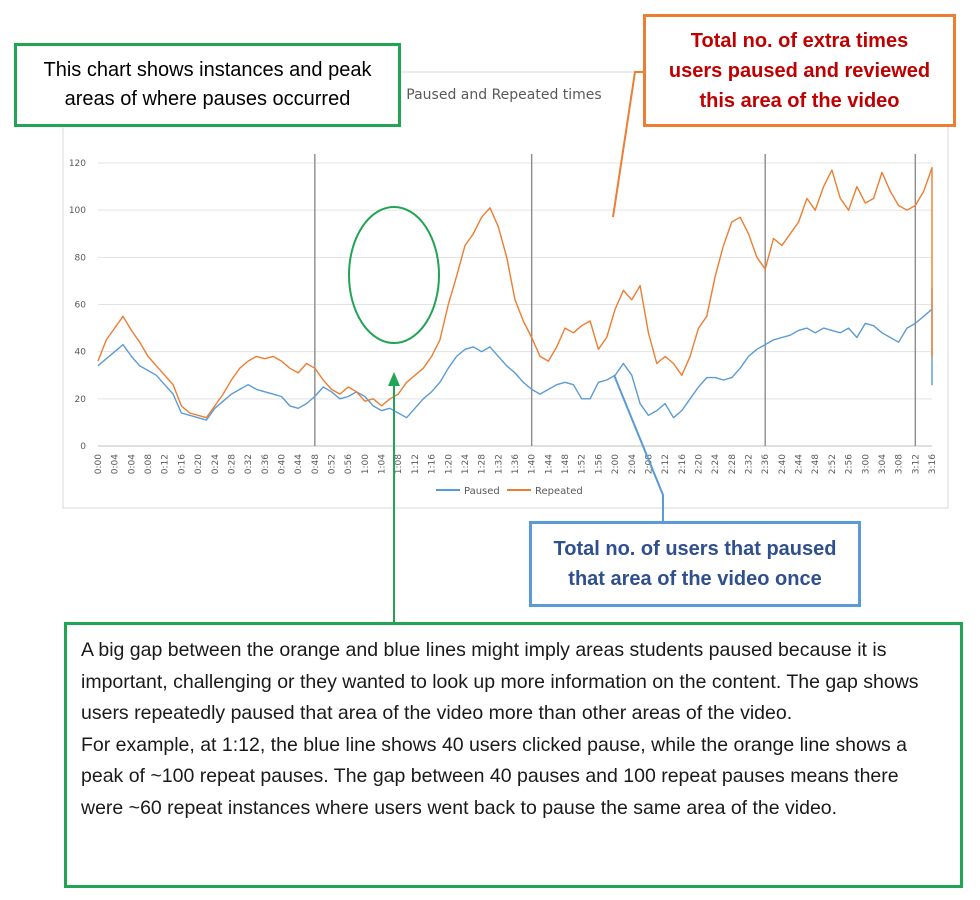 The width and height of the screenshot is (980, 900). I want to click on x-tick-label: 1:04, so click(383, 464).